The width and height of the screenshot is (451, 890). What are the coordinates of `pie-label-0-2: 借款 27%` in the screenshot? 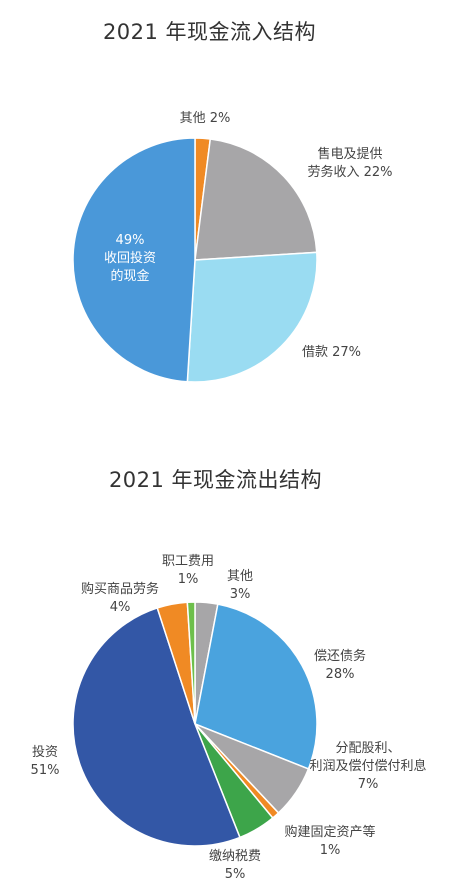 It's located at (331, 352).